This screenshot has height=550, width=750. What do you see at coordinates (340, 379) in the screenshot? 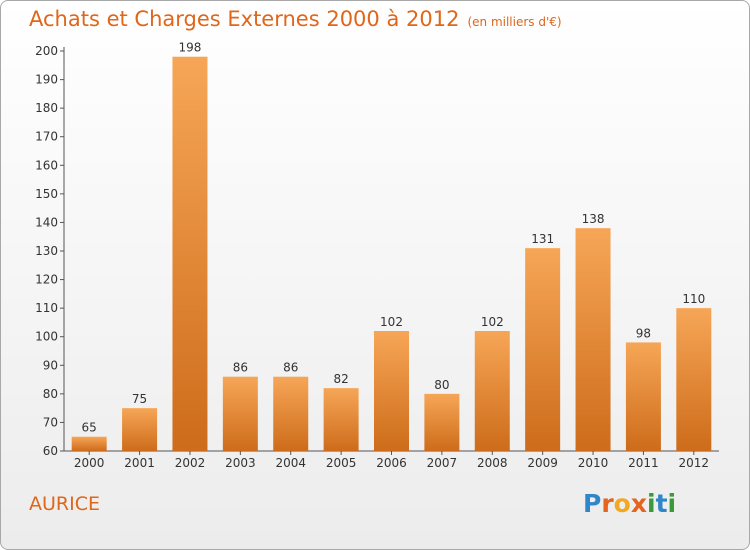
I see `bar-value-label: 82` at bounding box center [340, 379].